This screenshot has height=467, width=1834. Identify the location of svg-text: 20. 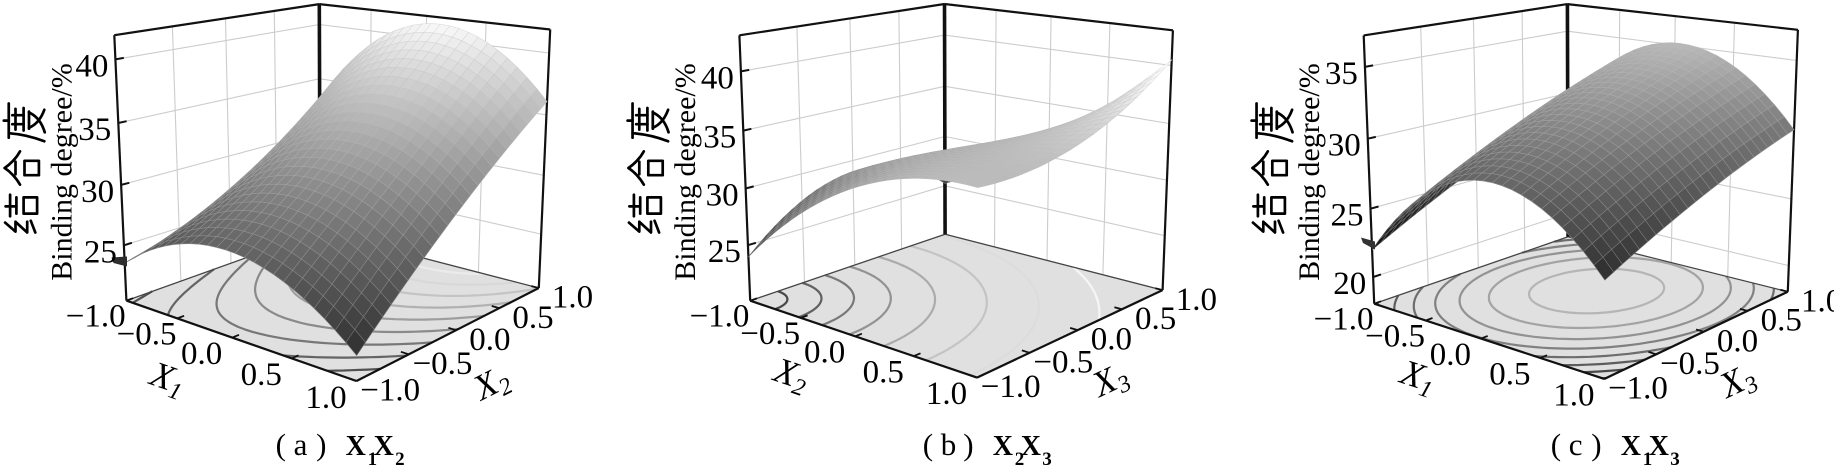
(1349, 284).